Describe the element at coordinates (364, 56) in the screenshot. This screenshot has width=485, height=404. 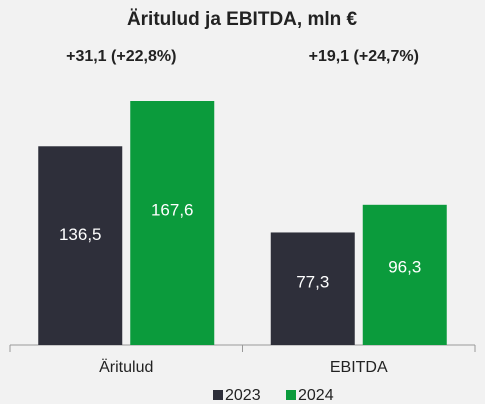
I see `annotation: +19,1 (+24,7%)` at that location.